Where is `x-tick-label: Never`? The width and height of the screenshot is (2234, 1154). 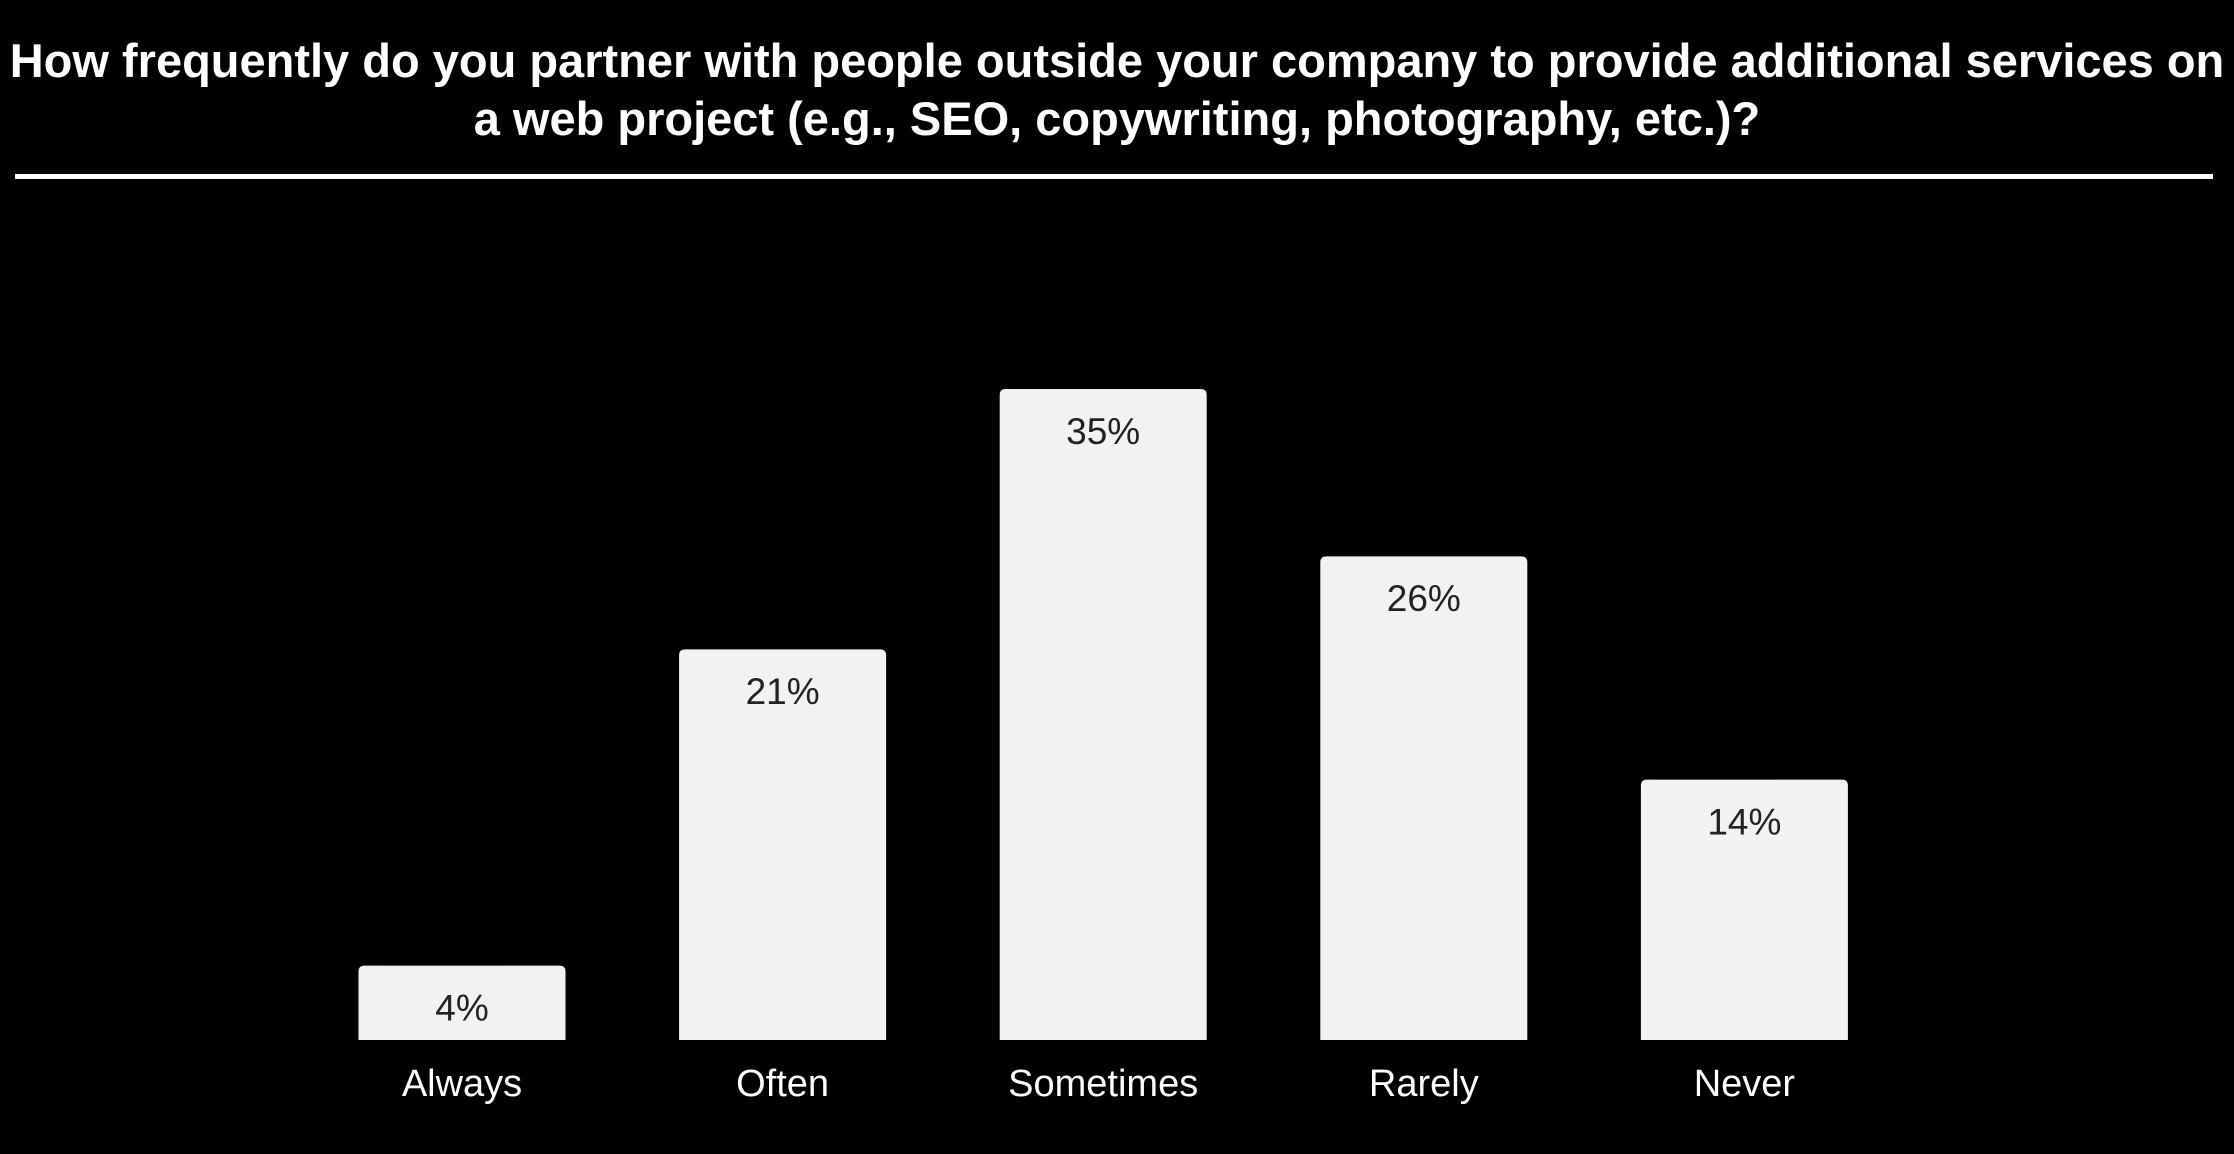
x-tick-label: Never is located at coordinates (1745, 1084).